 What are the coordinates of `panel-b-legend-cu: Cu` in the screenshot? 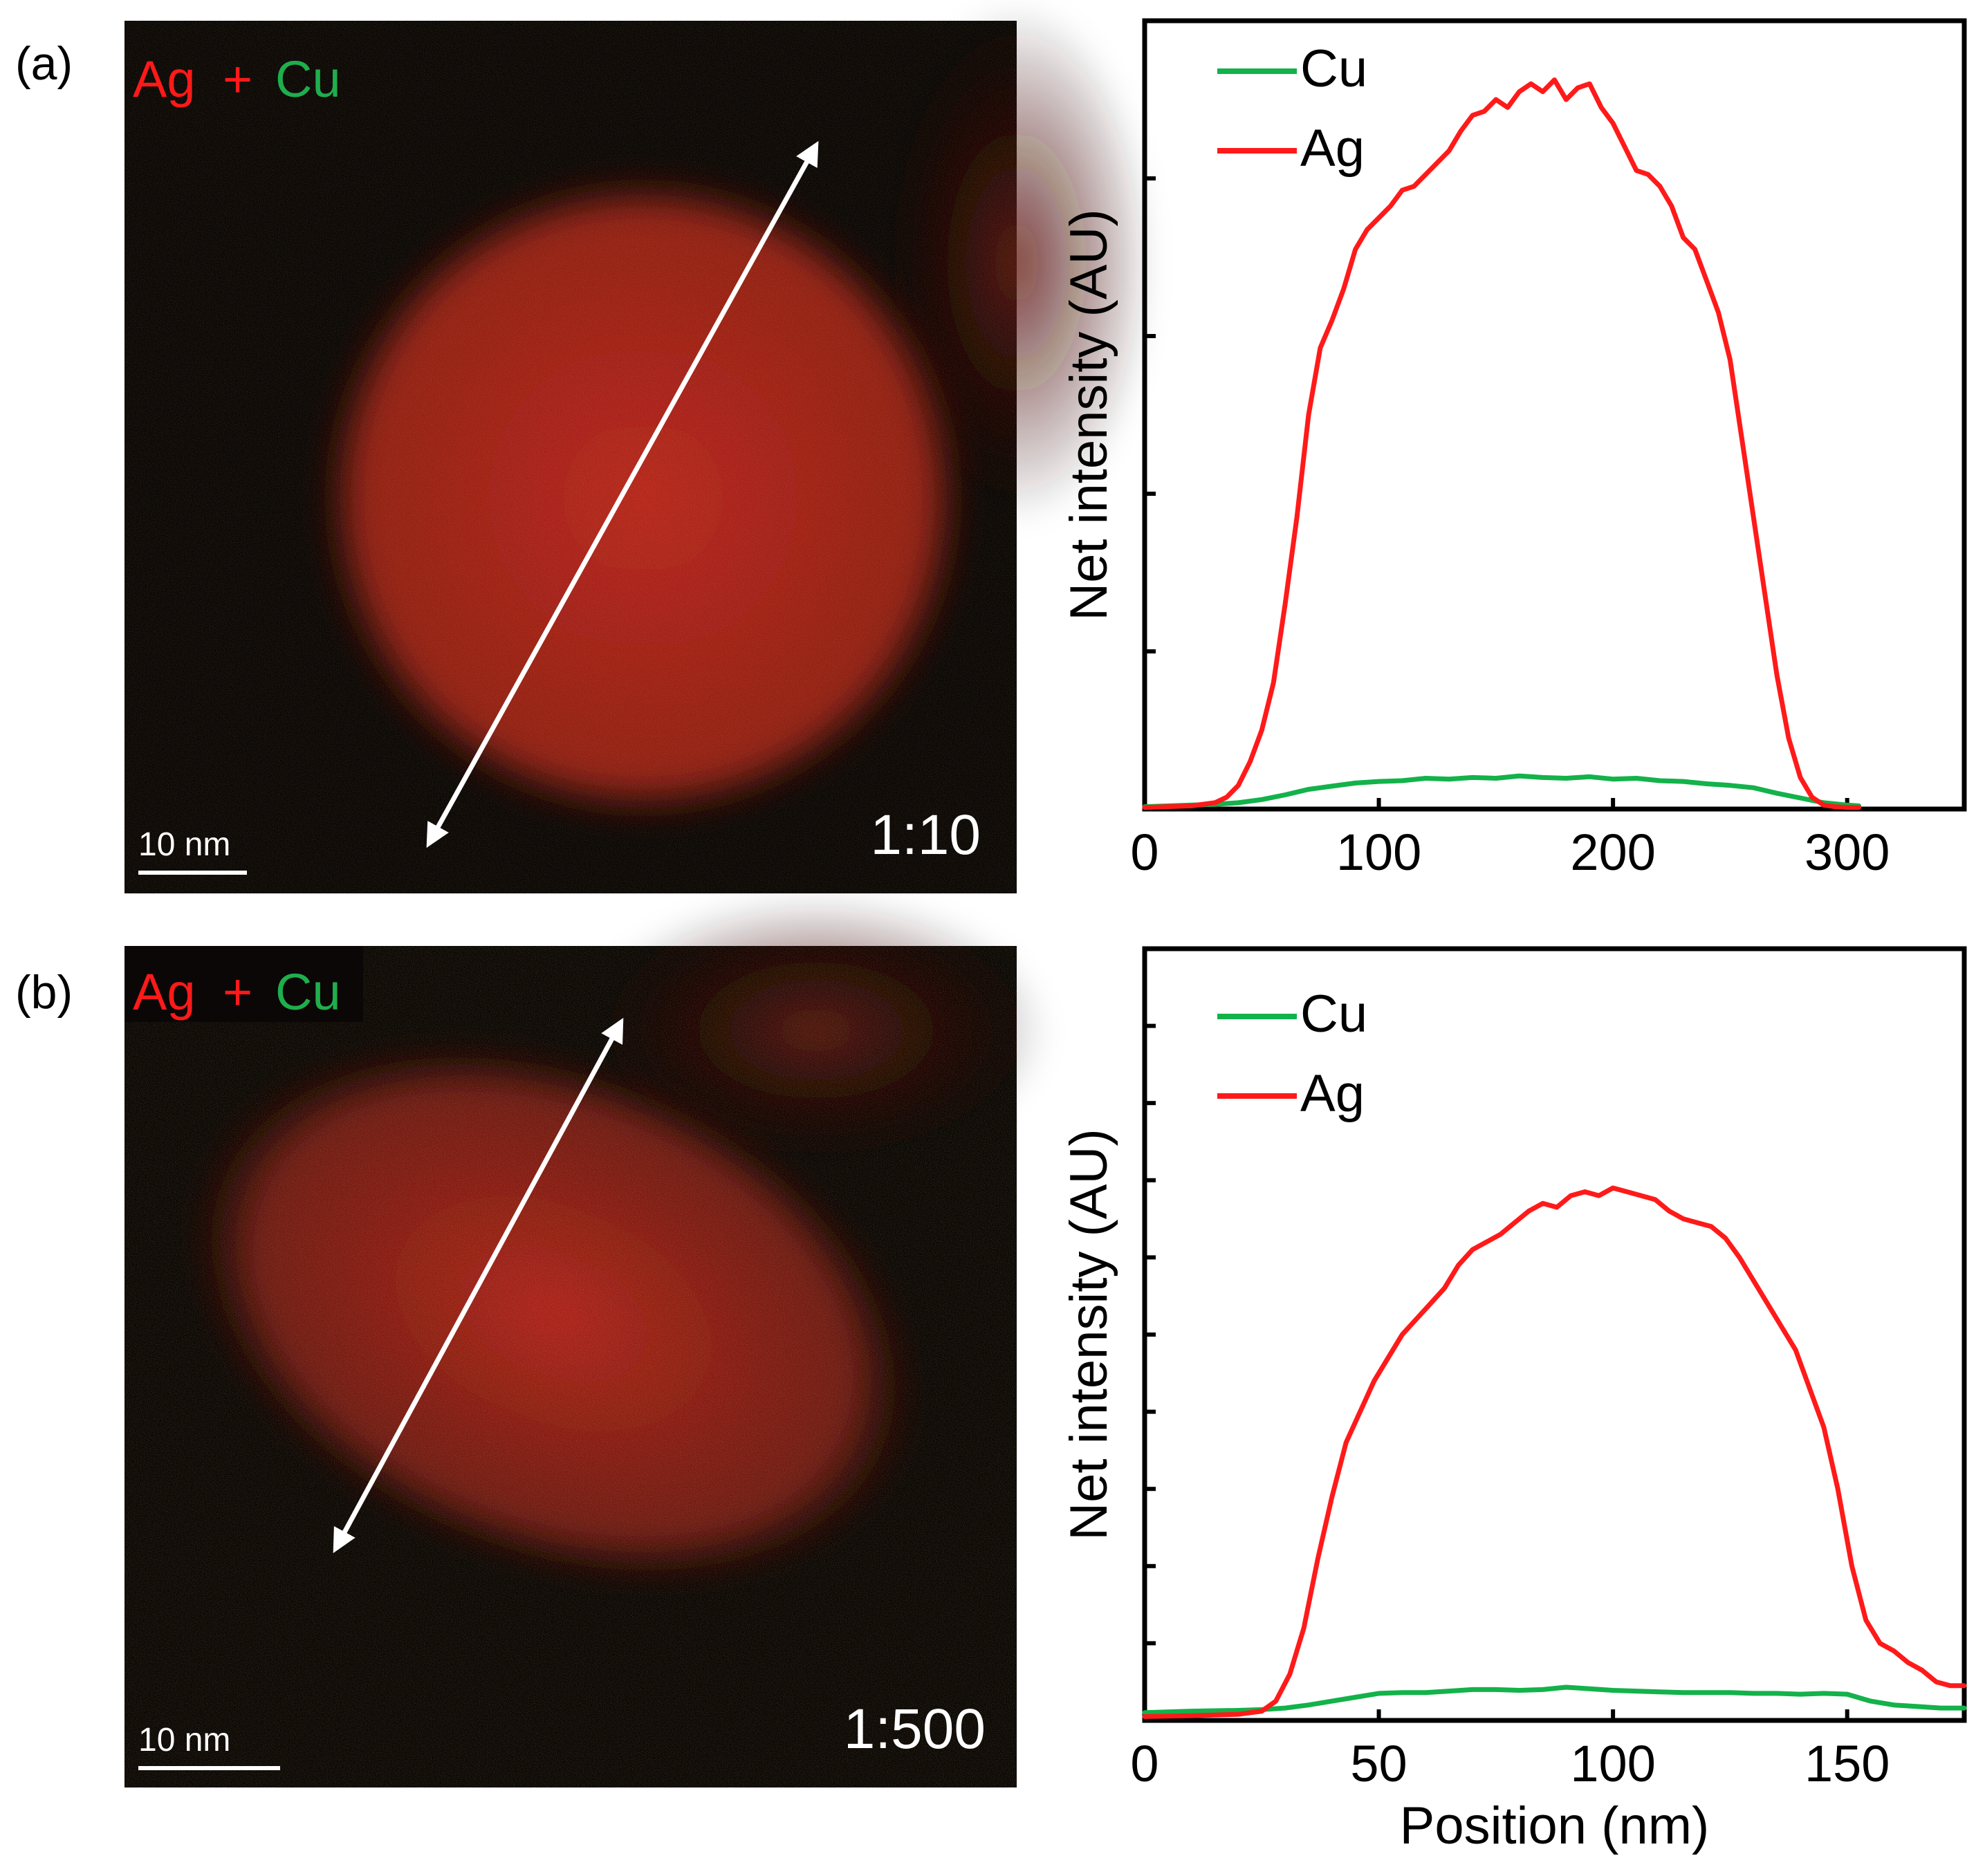 It's located at (308, 992).